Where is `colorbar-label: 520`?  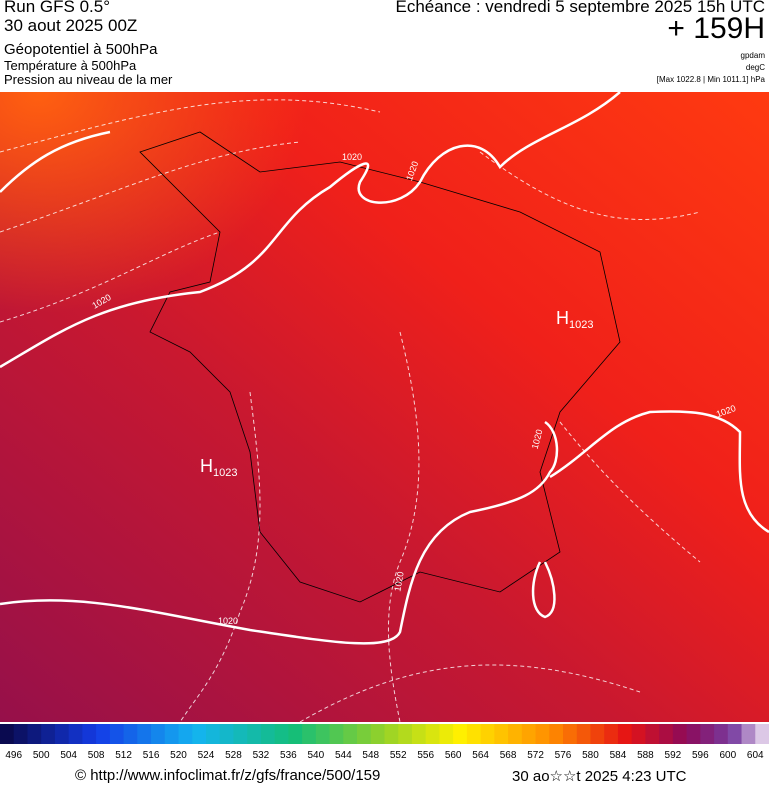 colorbar-label: 520 is located at coordinates (178, 755).